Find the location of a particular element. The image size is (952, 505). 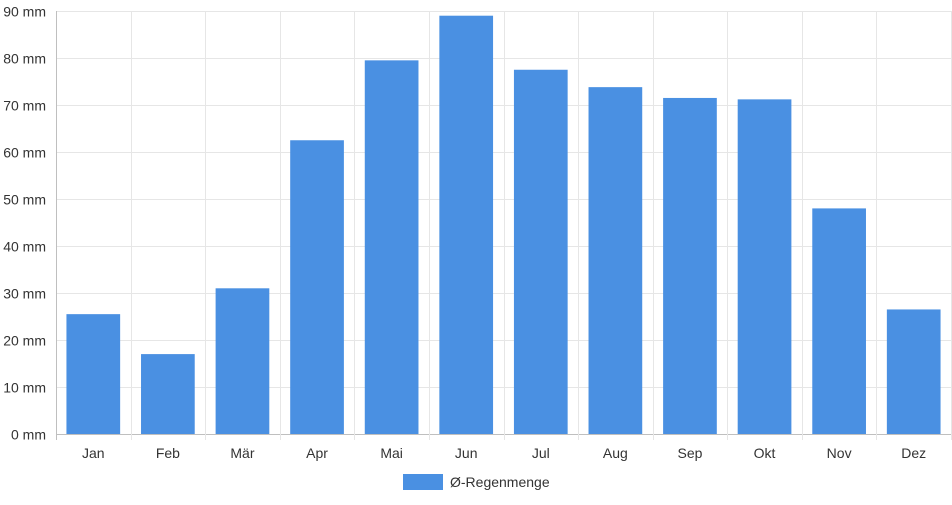

legend-swatch is located at coordinates (423, 482).